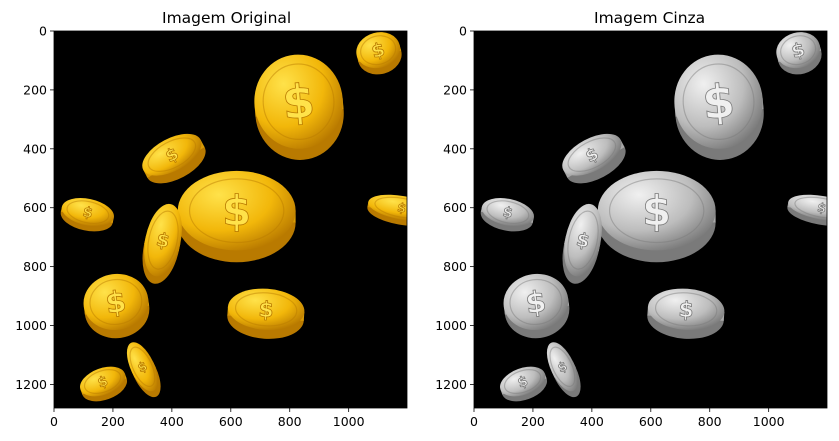 This screenshot has height=441, width=839. Describe the element at coordinates (227, 18) in the screenshot. I see `original-image-title: Imagem Original` at that location.